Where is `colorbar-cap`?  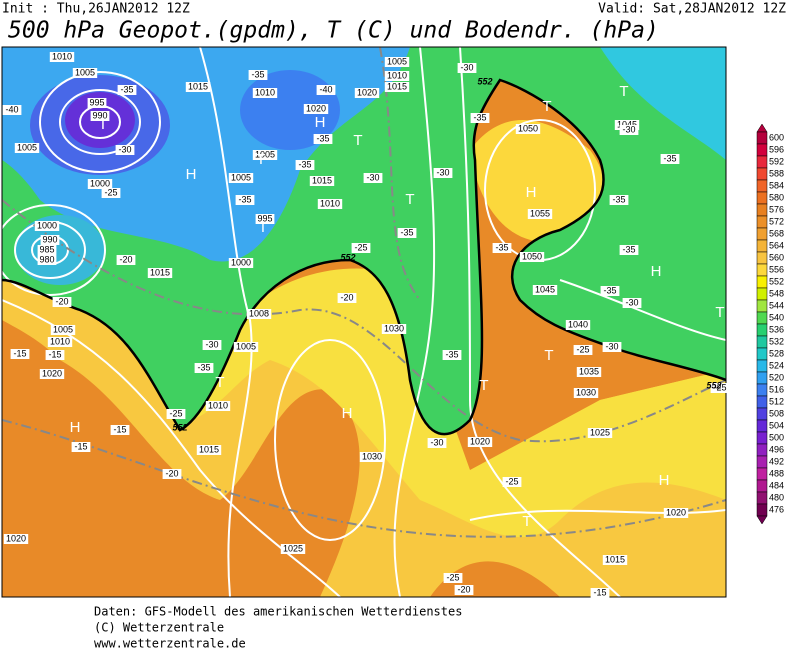
colorbar-cap is located at coordinates (762, 128).